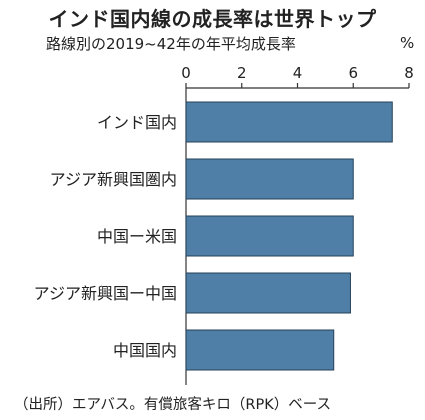  I want to click on chart-title: インド国内線の成長率は世界トップ, so click(212, 19).